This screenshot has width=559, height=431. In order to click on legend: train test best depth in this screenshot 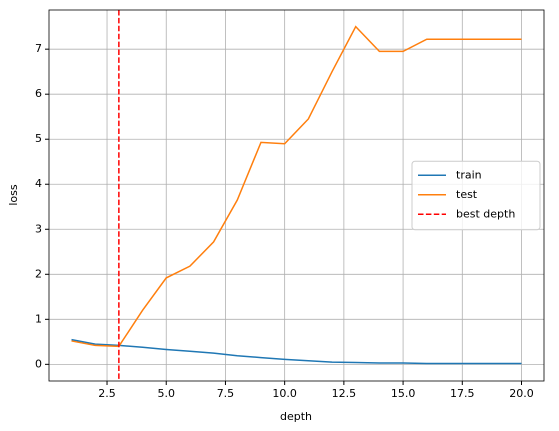, I will do `click(476, 195)`.